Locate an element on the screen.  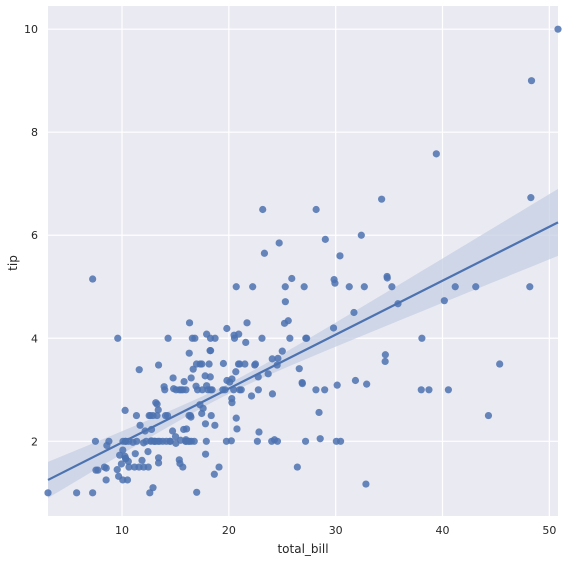
y-tick-label: 4 is located at coordinates (34, 338).